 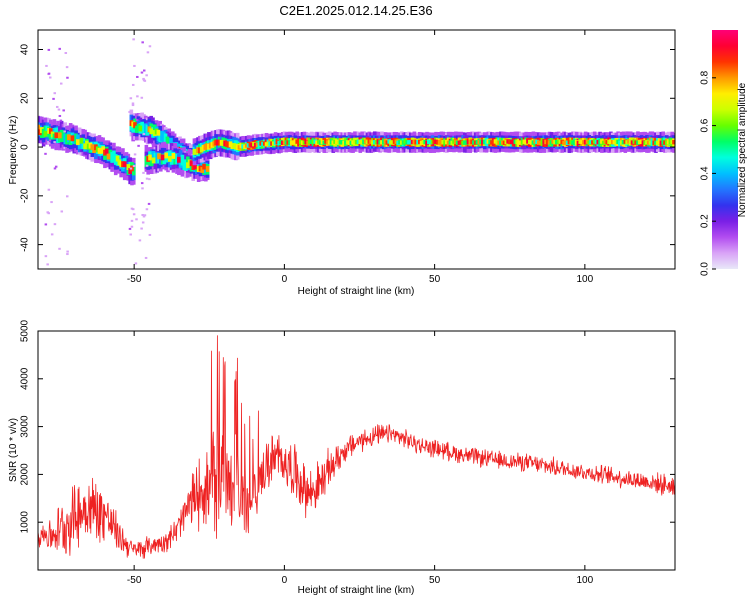 I want to click on snr-x-tick-label: 100, so click(x=585, y=580).